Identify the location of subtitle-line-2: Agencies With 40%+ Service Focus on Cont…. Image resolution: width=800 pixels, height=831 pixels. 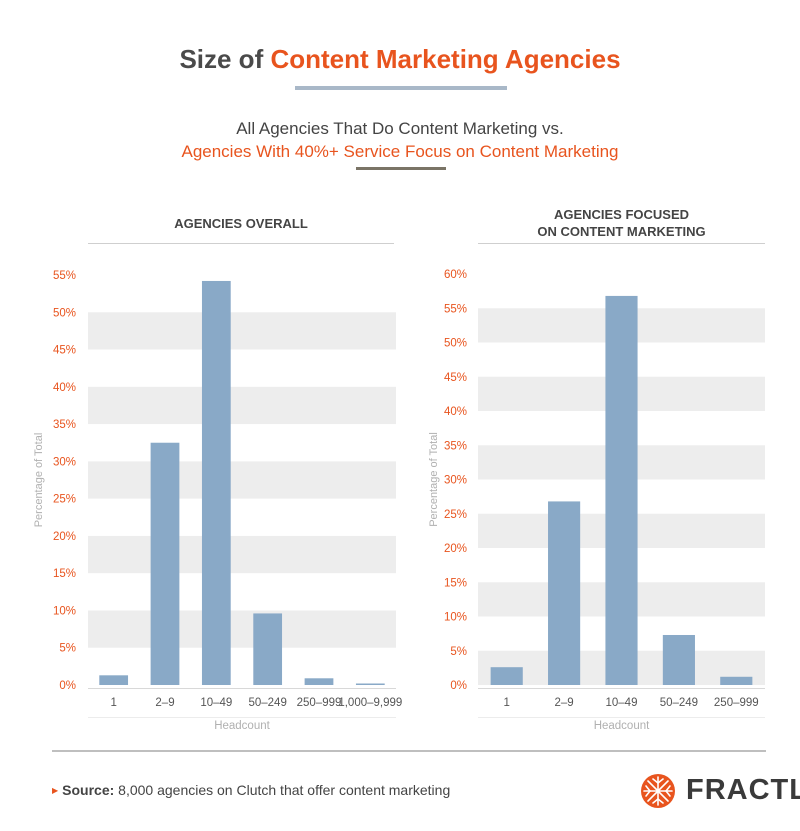
(400, 151).